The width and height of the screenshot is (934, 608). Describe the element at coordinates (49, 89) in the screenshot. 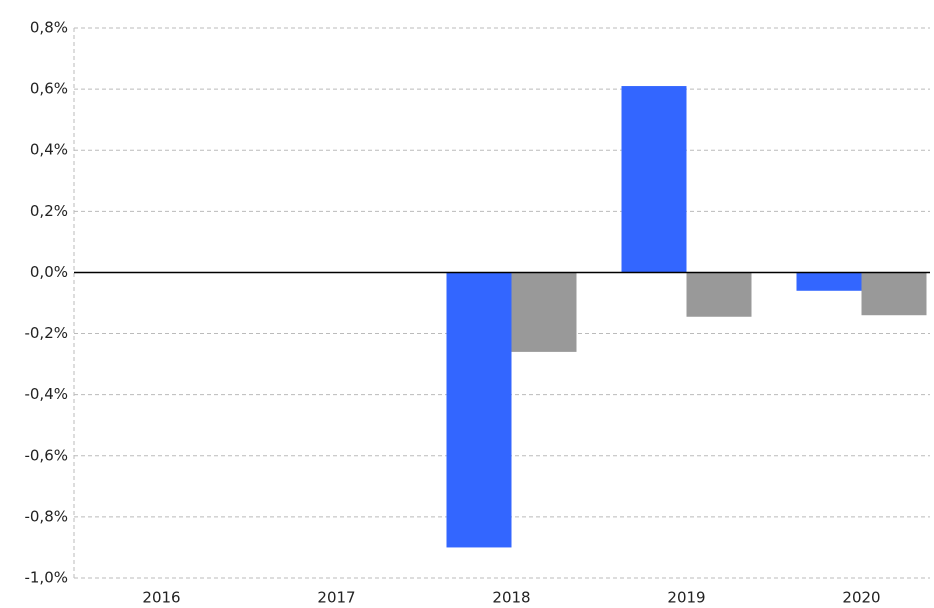

I see `y-tick-label: 0,6%` at that location.